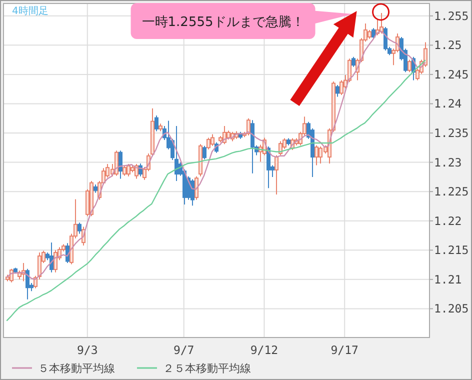  I want to click on y-tick-label: 1.23, so click(448, 162).